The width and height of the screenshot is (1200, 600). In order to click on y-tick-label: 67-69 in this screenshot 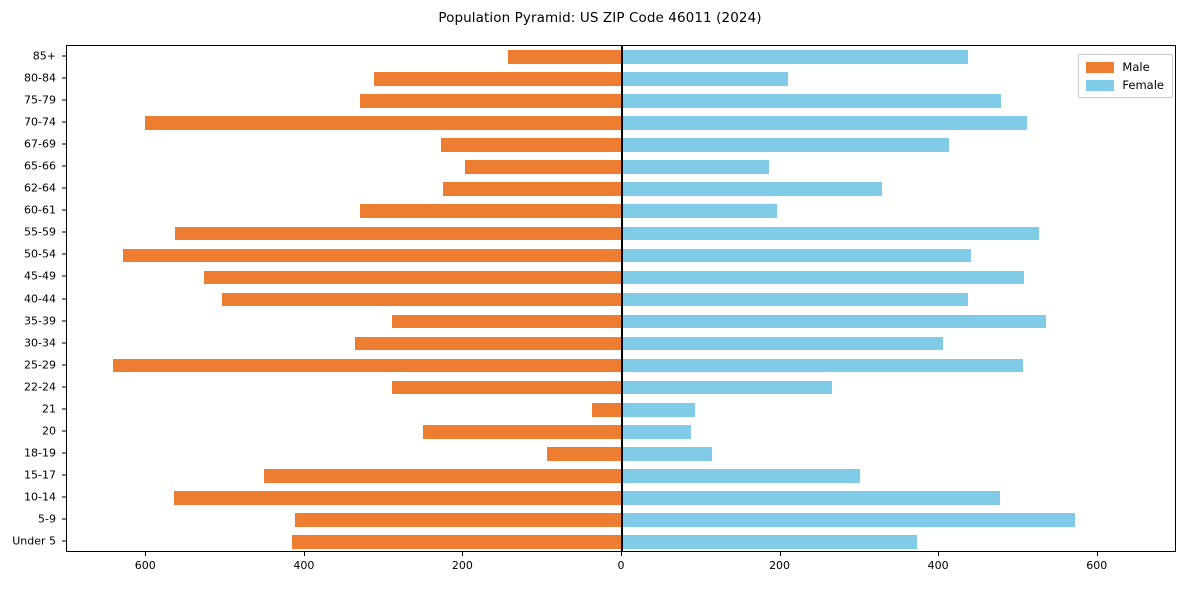, I will do `click(40, 144)`.